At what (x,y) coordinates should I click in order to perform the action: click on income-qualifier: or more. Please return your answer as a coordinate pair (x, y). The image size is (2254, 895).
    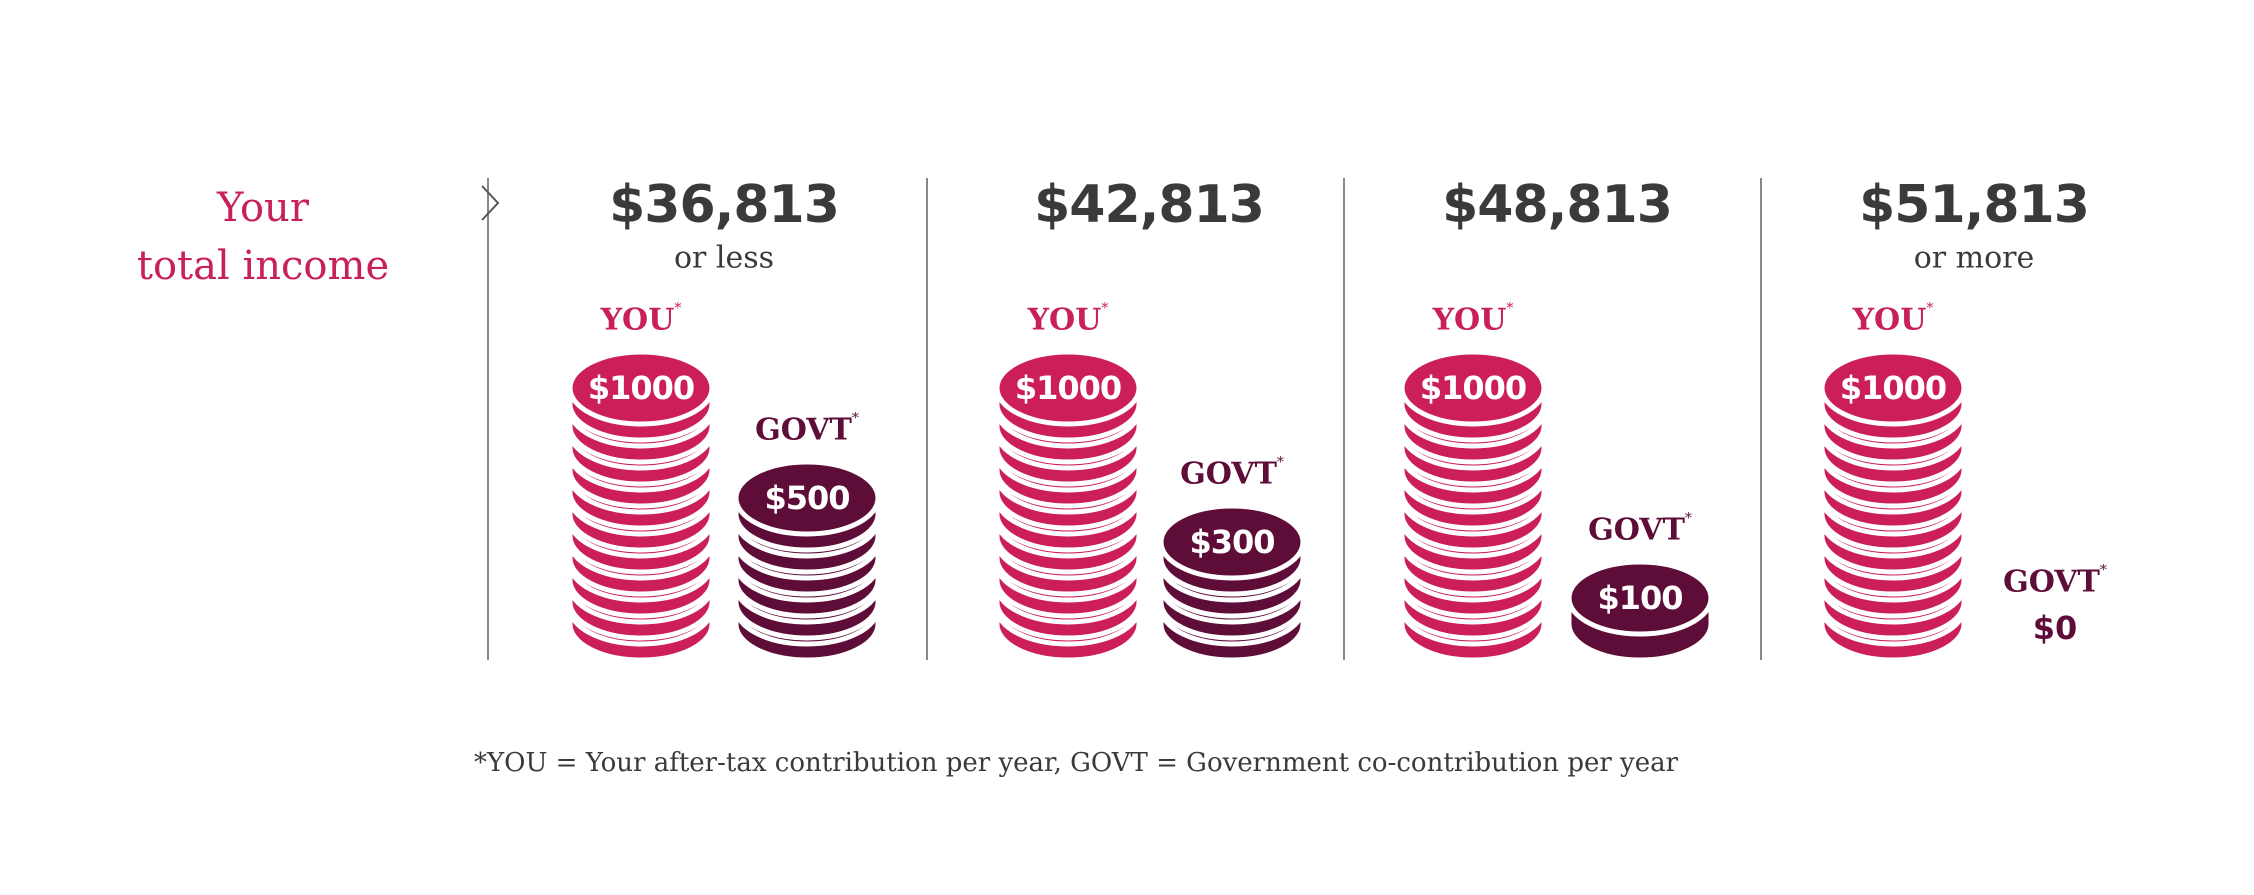
    Looking at the image, I should click on (1974, 258).